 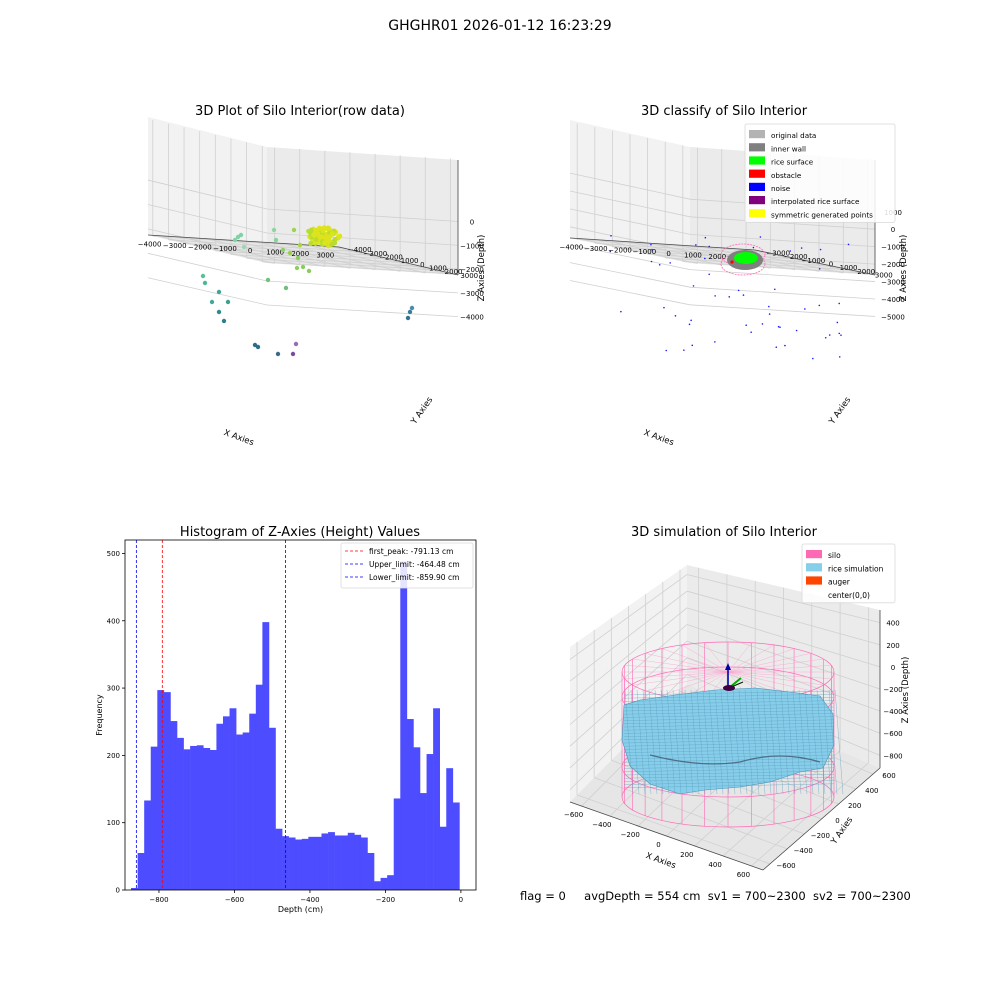 I want to click on p2-z-tick-label: −2000, so click(x=893, y=265).